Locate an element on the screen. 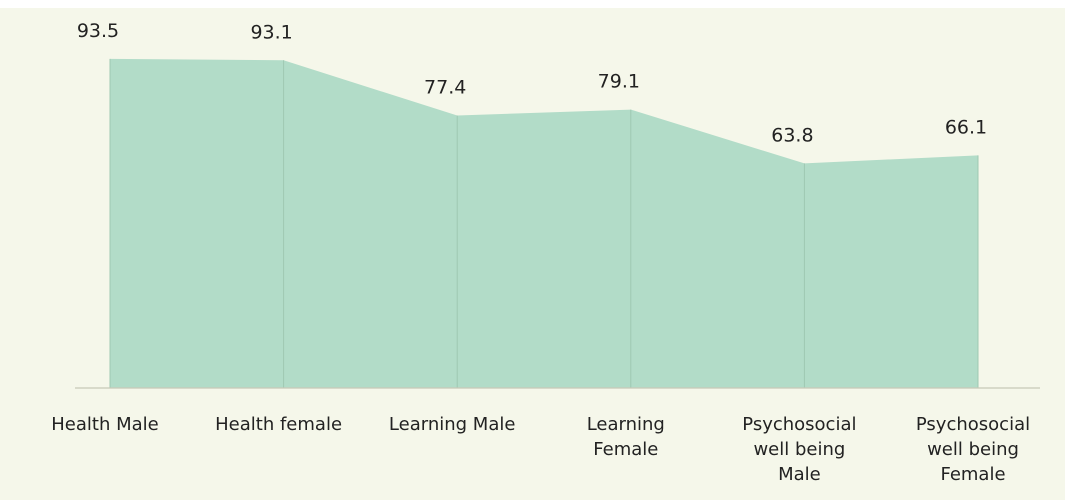 Image resolution: width=1065 pixels, height=500 pixels. x-tick-label: Psychosocial well being Male is located at coordinates (799, 449).